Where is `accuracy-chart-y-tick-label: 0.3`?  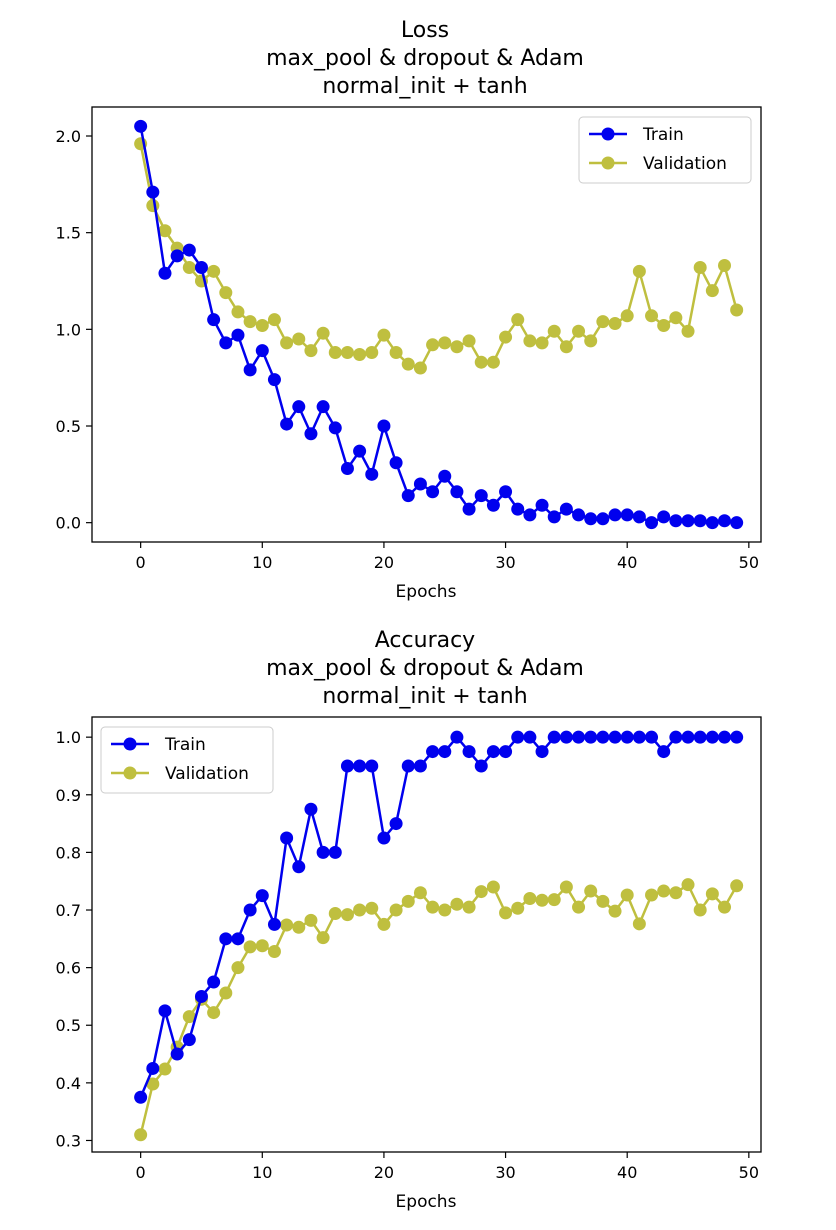
accuracy-chart-y-tick-label: 0.3 is located at coordinates (68, 1140).